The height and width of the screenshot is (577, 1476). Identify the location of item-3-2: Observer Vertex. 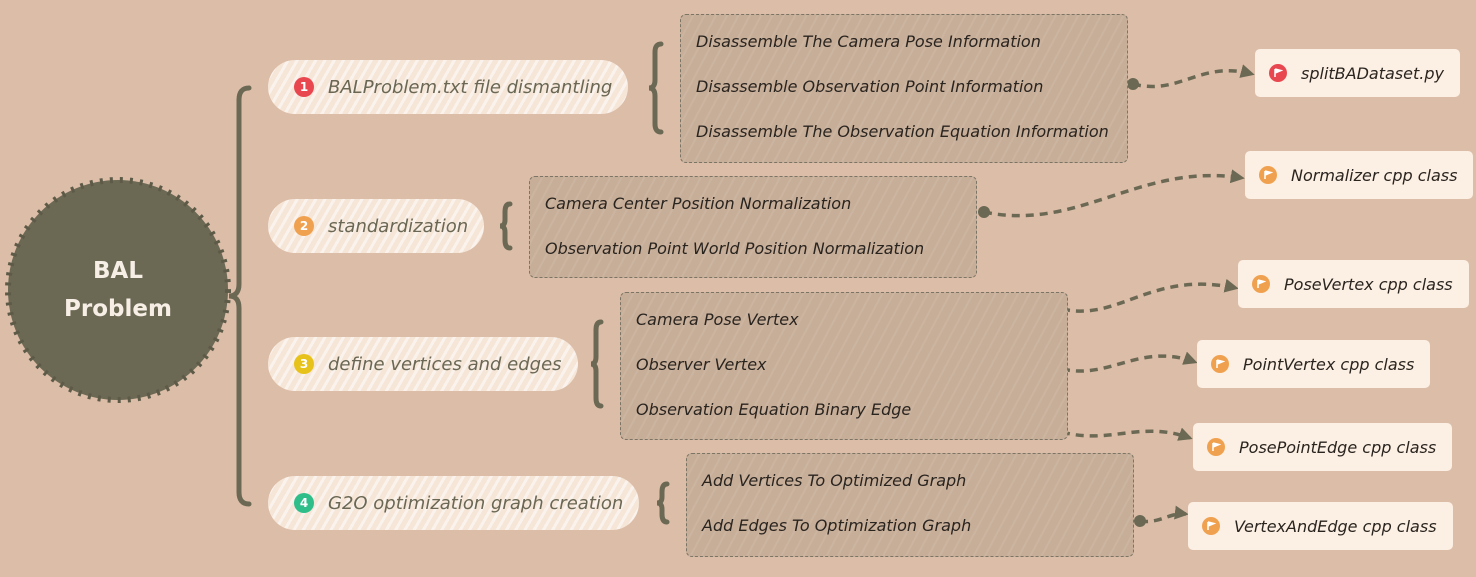
(701, 364).